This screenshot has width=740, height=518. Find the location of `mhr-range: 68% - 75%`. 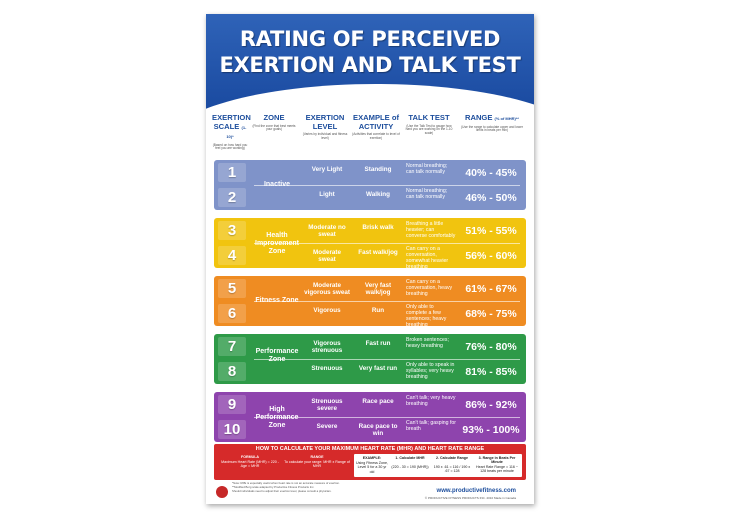

mhr-range: 68% - 75% is located at coordinates (491, 314).